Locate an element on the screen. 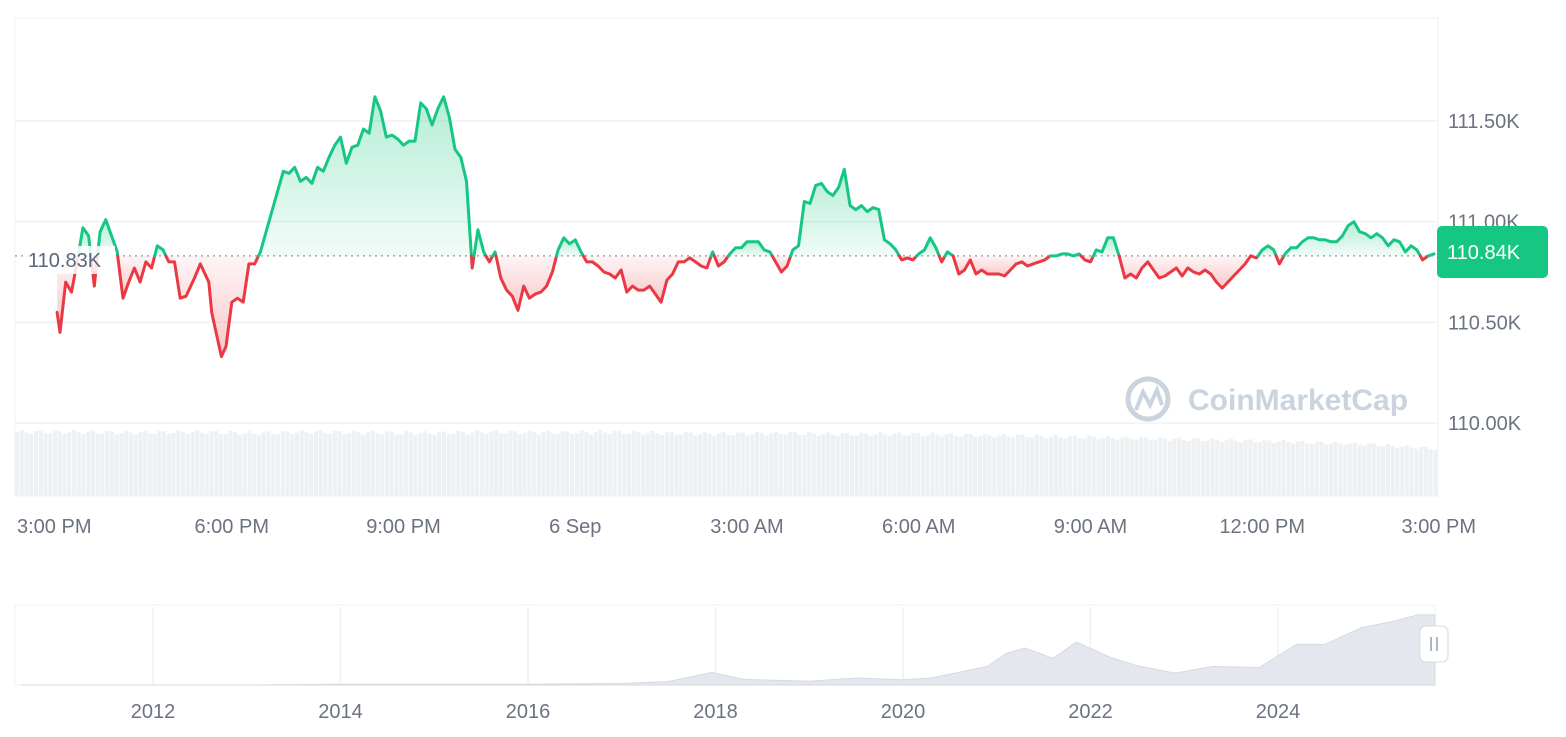 The image size is (1566, 737). navigator-drag-handle is located at coordinates (1434, 644).